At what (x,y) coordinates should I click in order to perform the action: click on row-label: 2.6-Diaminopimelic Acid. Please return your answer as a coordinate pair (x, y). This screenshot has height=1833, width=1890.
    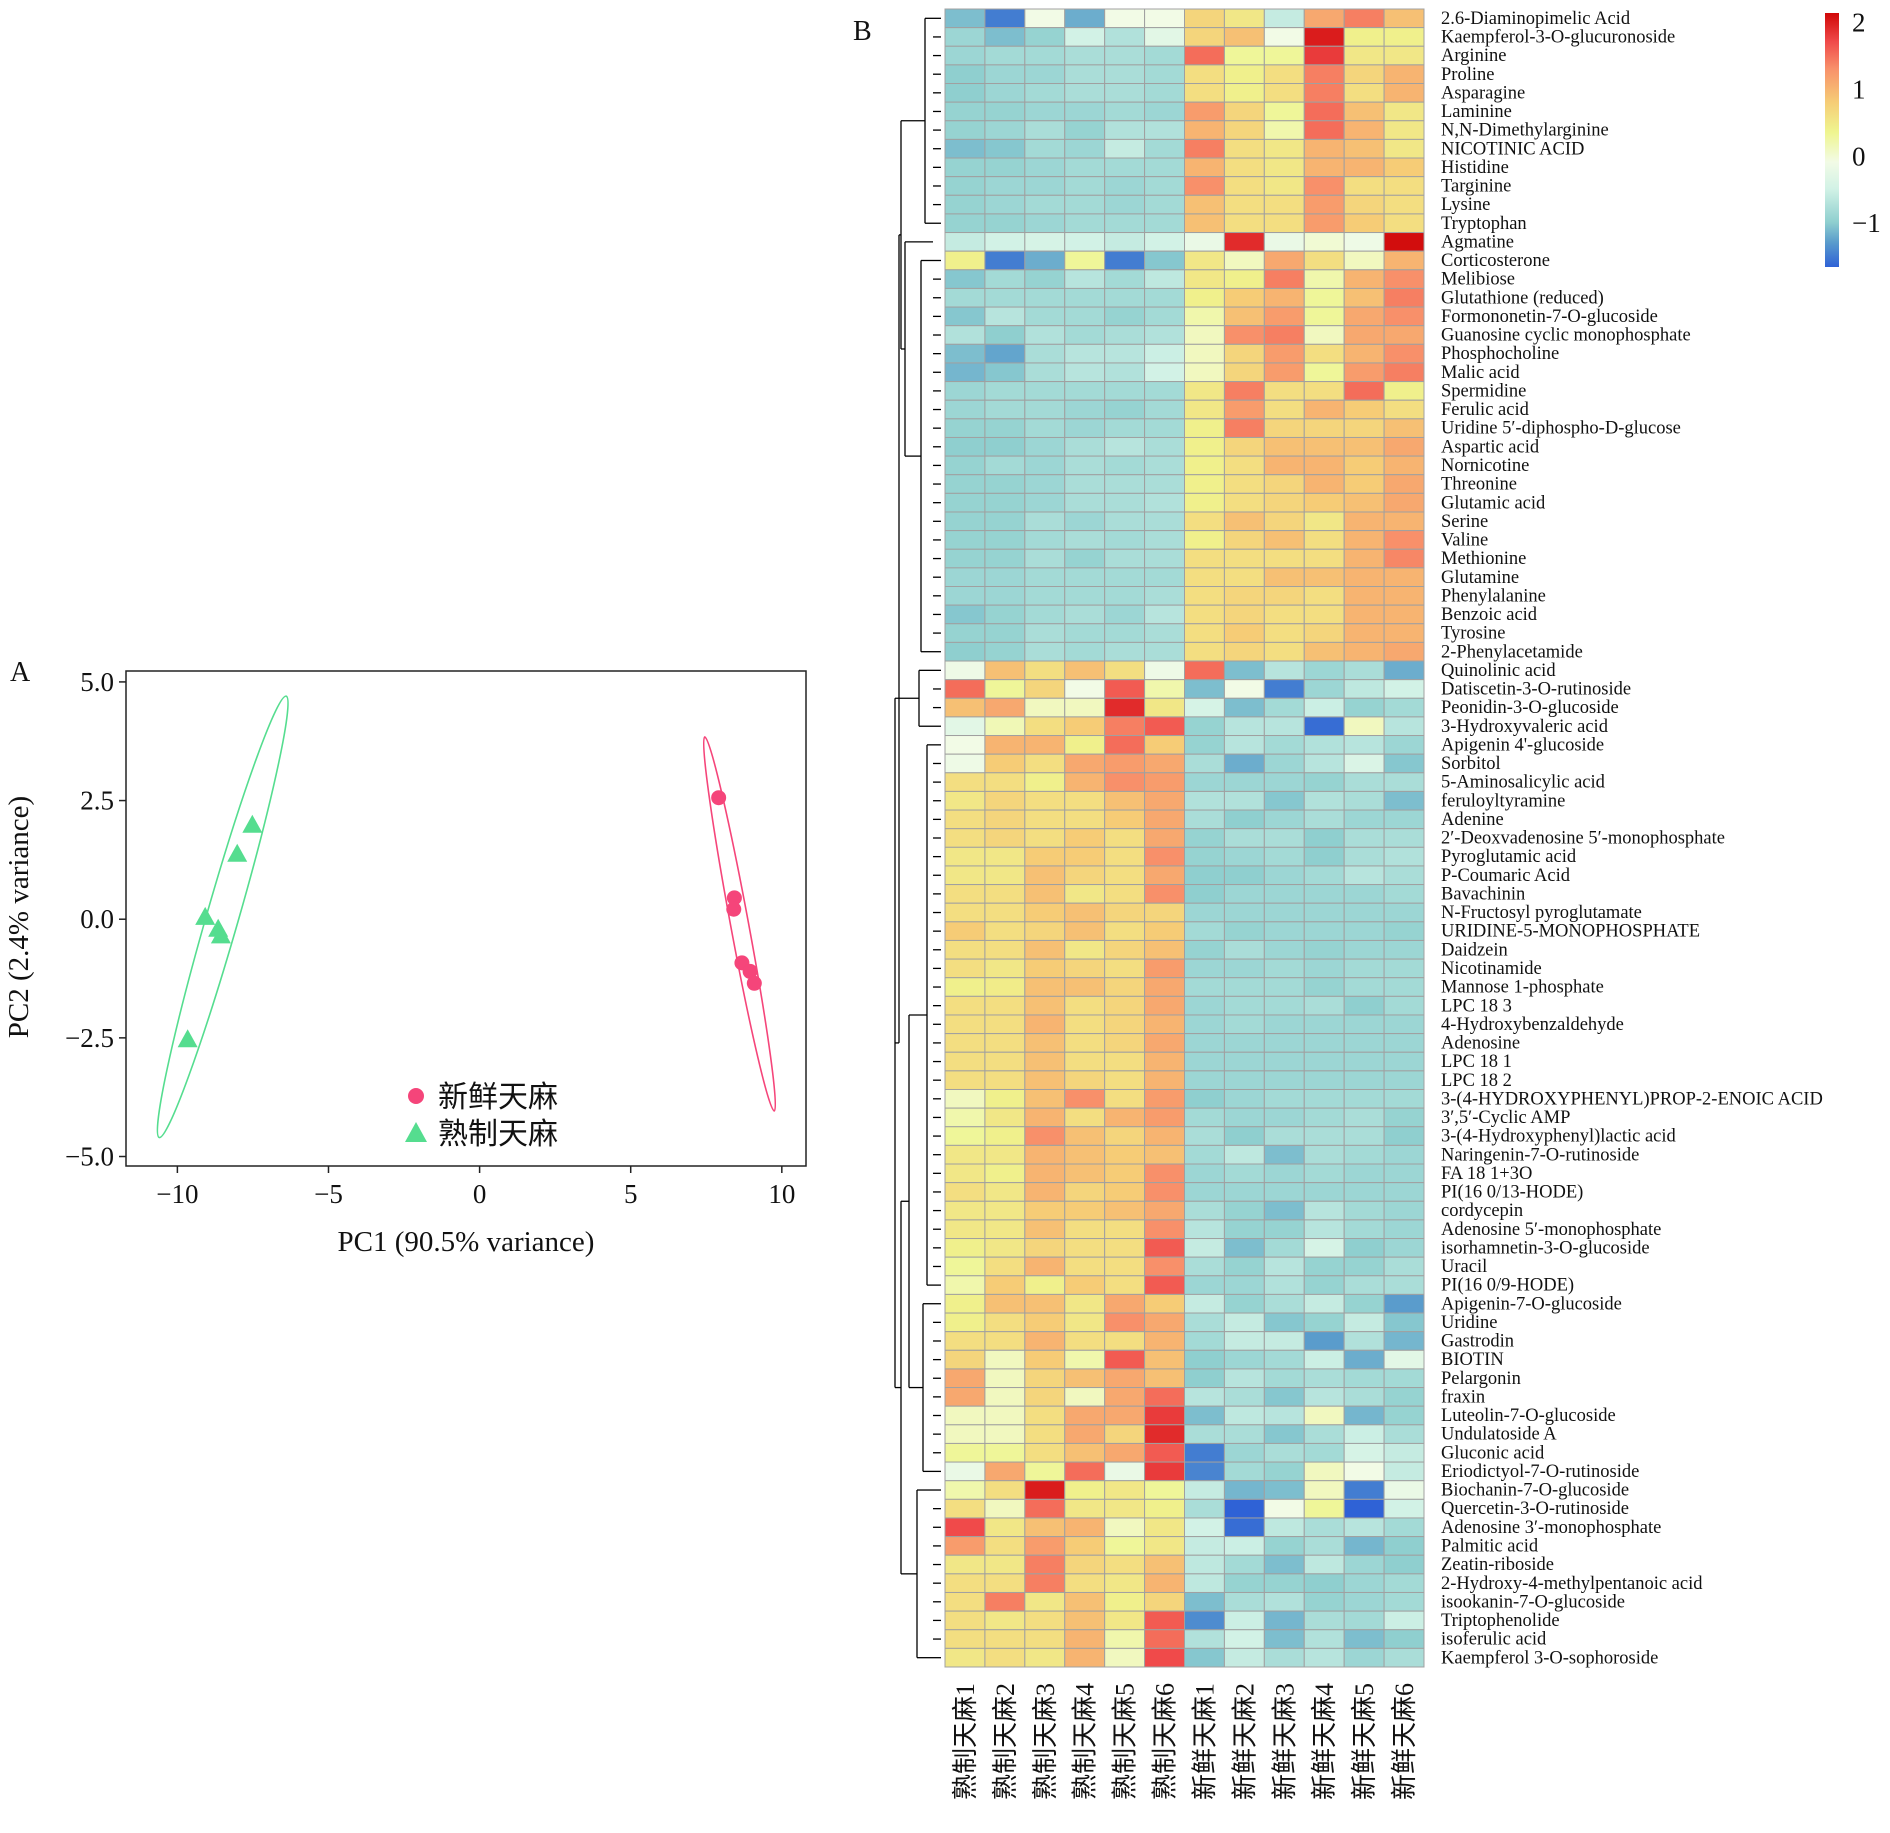
    Looking at the image, I should click on (1536, 19).